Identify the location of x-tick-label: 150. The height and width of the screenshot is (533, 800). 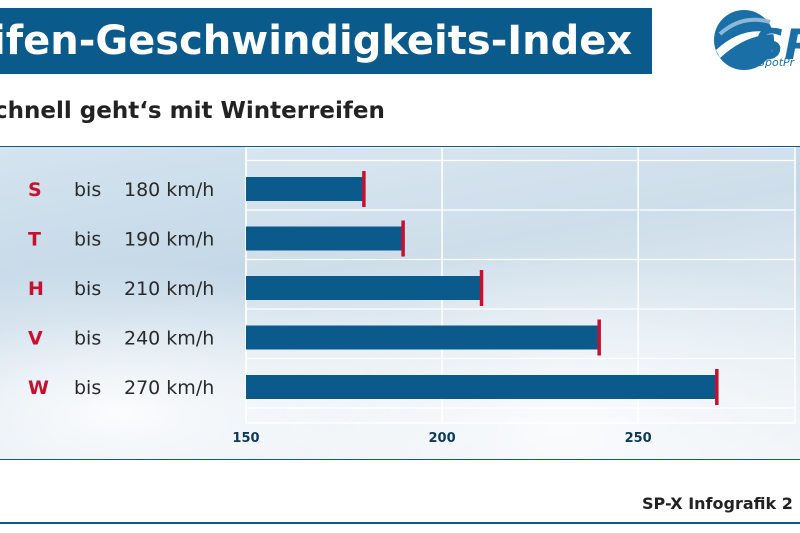
(245, 438).